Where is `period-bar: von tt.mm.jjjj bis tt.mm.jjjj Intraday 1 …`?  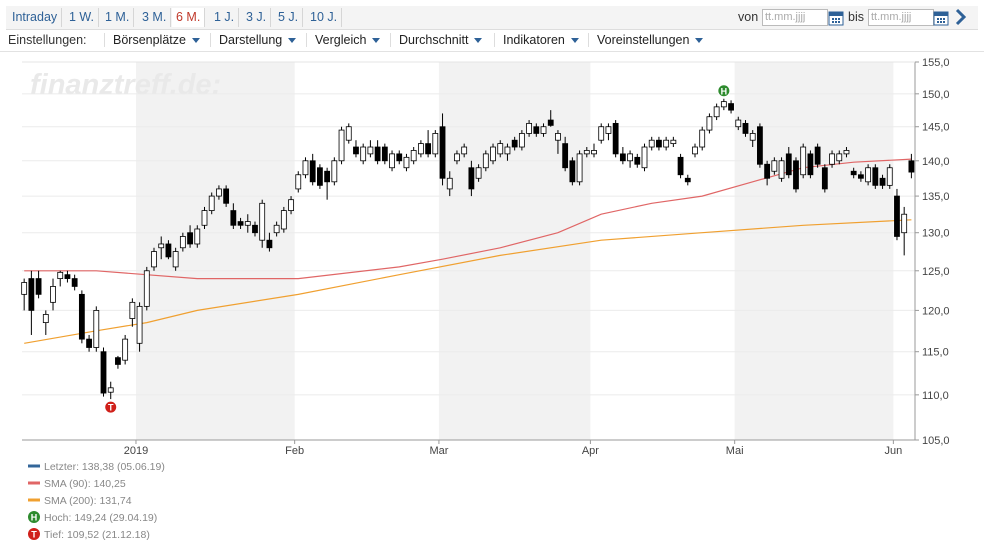 period-bar: von tt.mm.jjjj bis tt.mm.jjjj Intraday 1 … is located at coordinates (492, 18).